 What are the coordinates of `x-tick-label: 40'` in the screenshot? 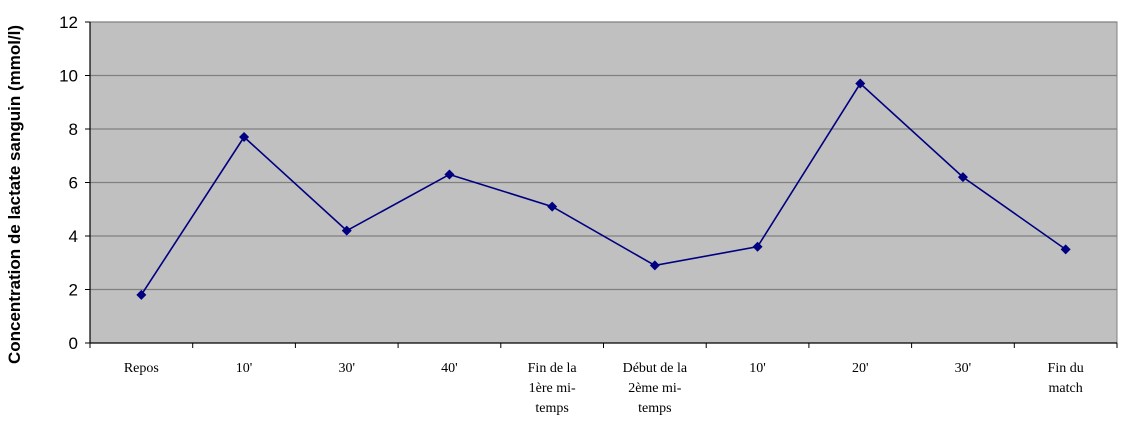 It's located at (449, 368).